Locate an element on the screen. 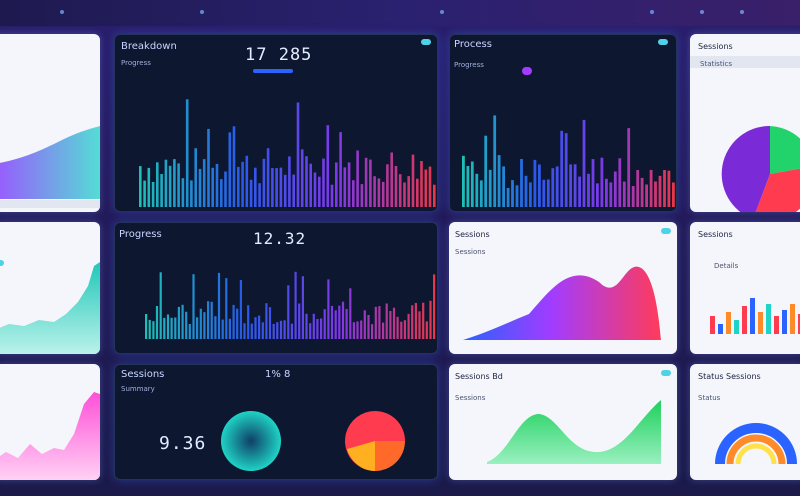 This screenshot has width=800, height=496. panel-area-chart-left is located at coordinates (50, 123).